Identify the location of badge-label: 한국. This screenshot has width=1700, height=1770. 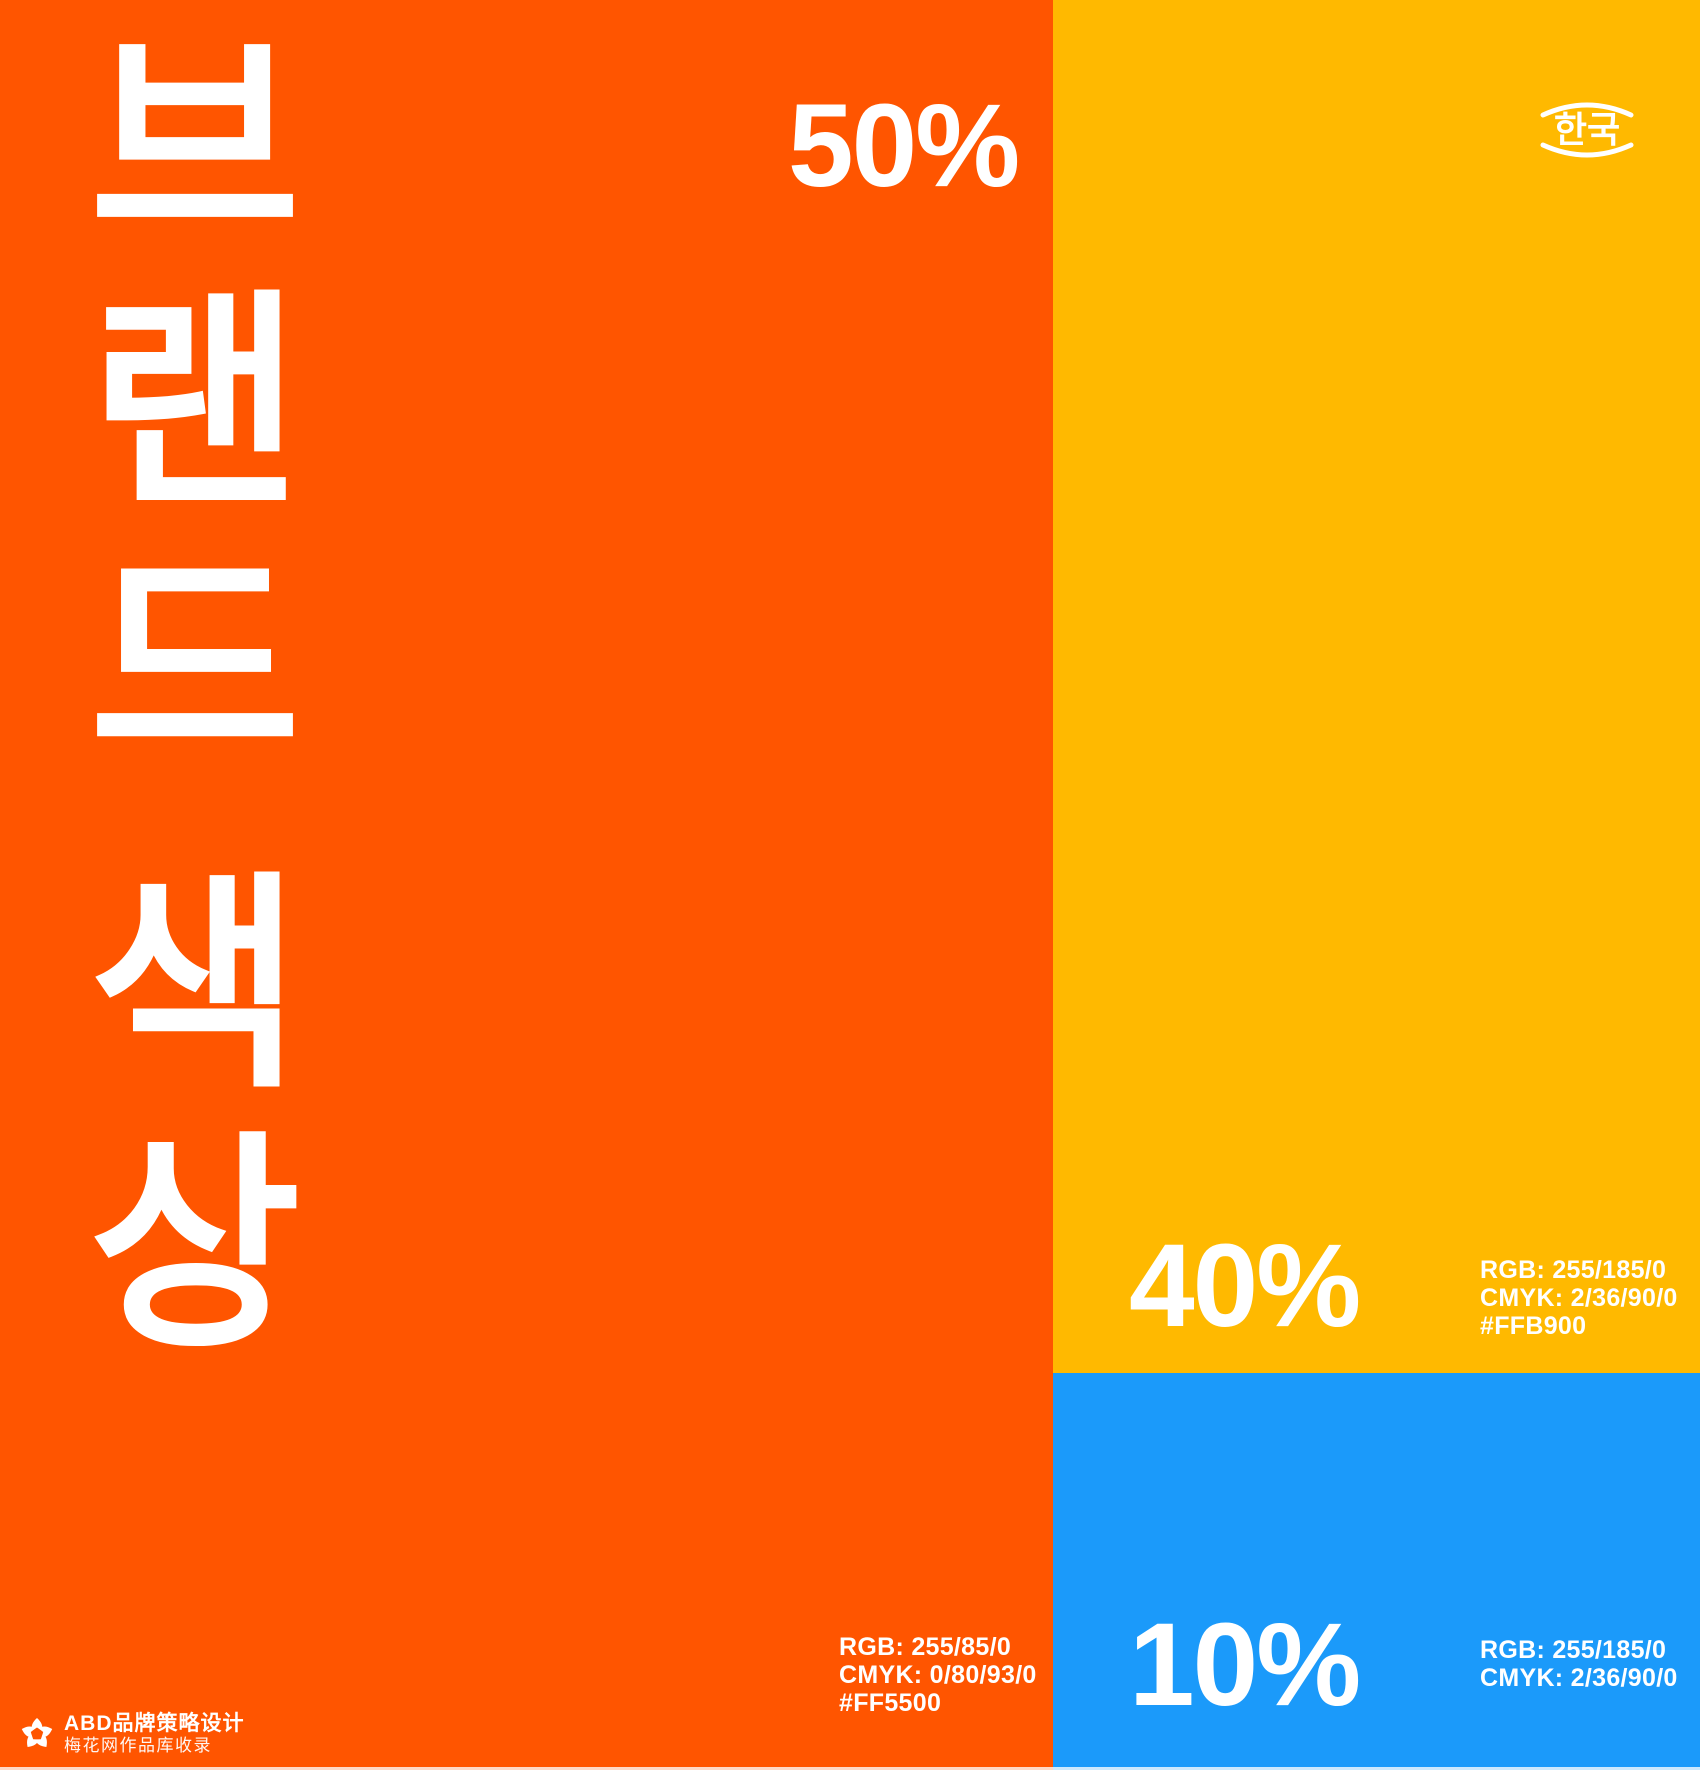
(1587, 129).